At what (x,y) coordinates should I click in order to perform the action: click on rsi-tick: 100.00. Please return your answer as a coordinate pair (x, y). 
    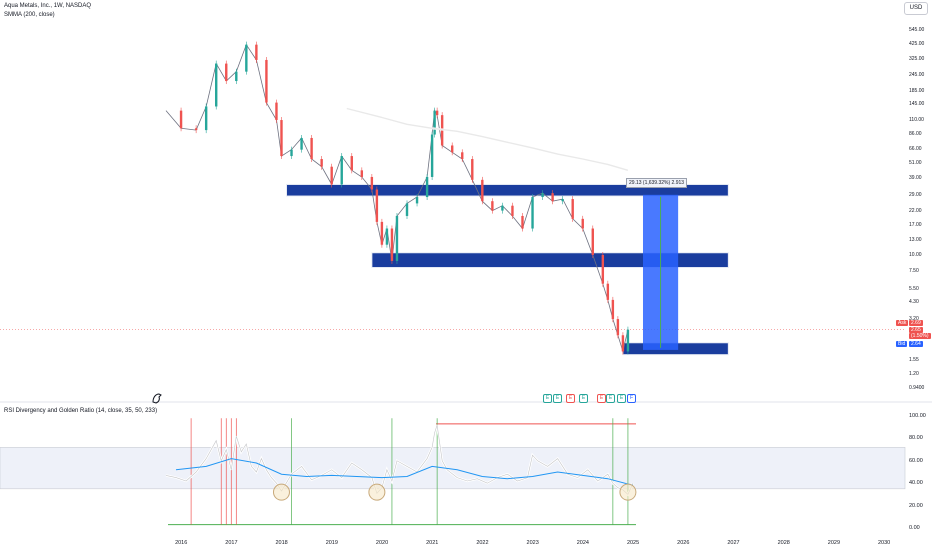
    Looking at the image, I should click on (917, 416).